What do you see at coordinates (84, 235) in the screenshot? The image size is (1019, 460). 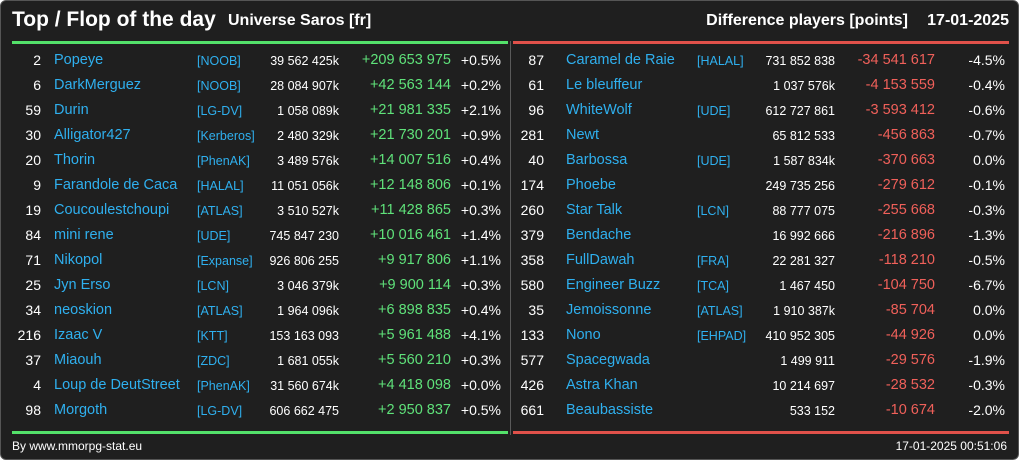 I see `player-name-link: mini rene` at bounding box center [84, 235].